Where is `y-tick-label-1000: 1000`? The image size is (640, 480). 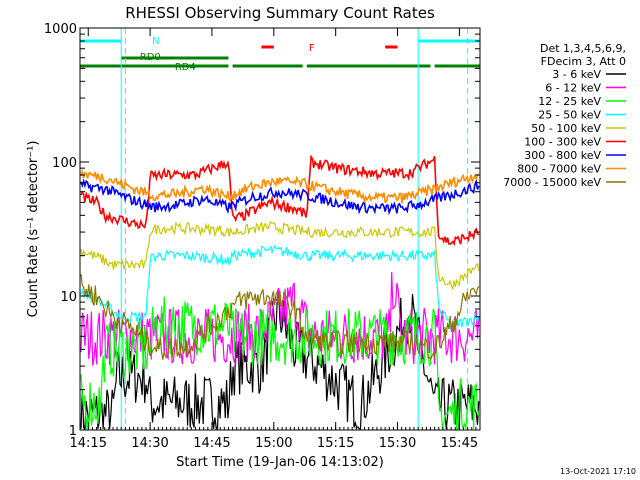
y-tick-label-1000: 1000 is located at coordinates (60, 29).